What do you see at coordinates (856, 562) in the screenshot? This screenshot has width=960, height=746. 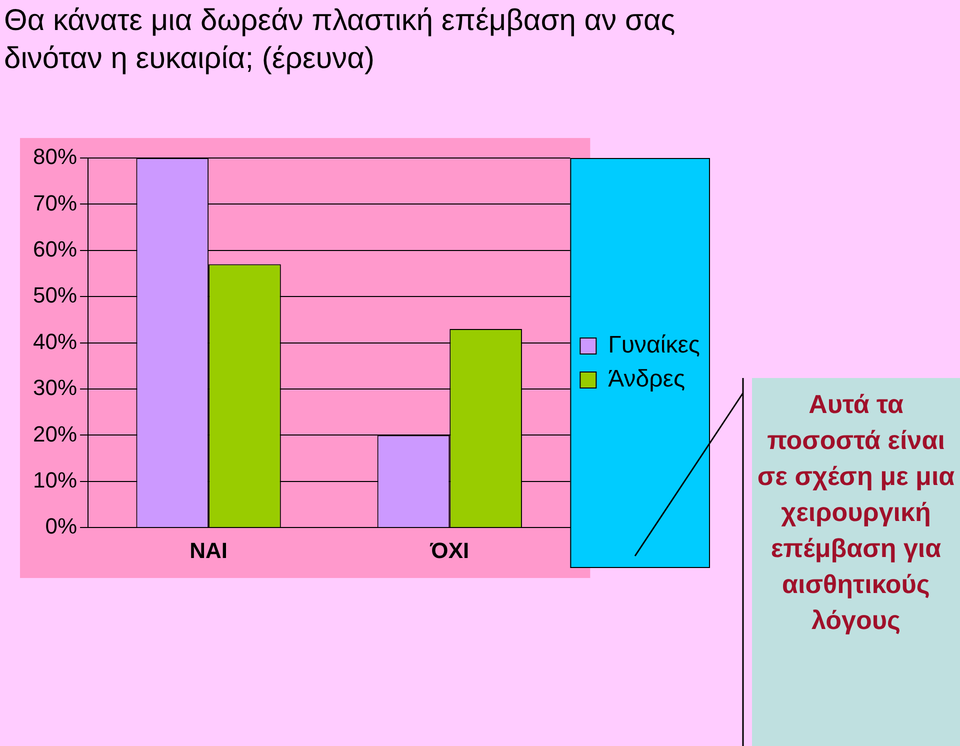 I see `text: Αυτά τα ποσοστά είναι σε σχέση με μια χειρουργική επέμβαση για αισθητικούς λόγους` at bounding box center [856, 562].